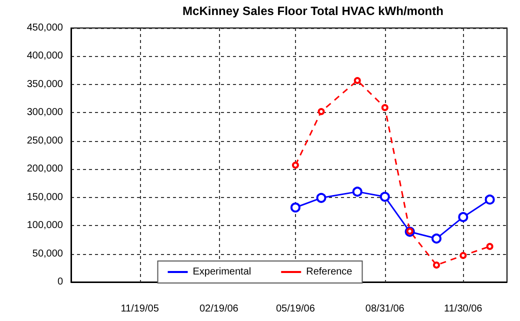 The image size is (520, 321). I want to click on y-tick-label: 450,000, so click(45, 28).